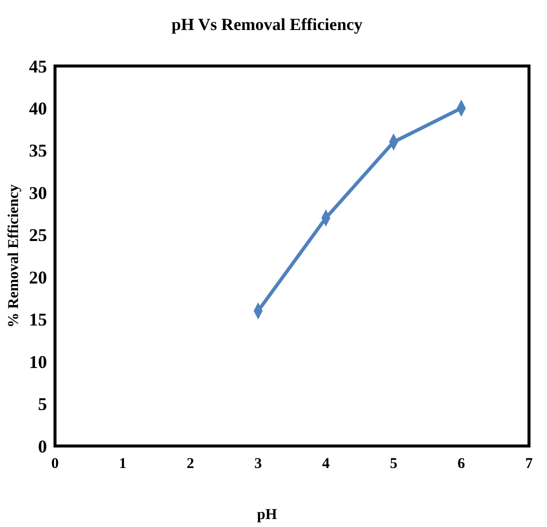 The width and height of the screenshot is (547, 527). I want to click on x-tick-label: 7, so click(529, 464).